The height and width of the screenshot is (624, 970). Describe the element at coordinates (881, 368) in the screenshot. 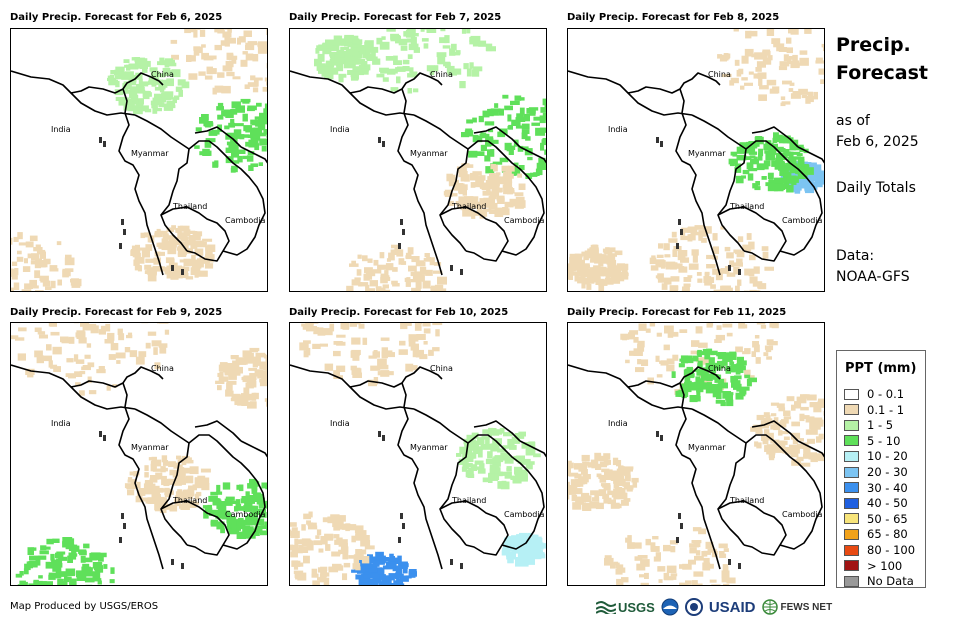

I see `legend-title: PPT (mm)` at that location.